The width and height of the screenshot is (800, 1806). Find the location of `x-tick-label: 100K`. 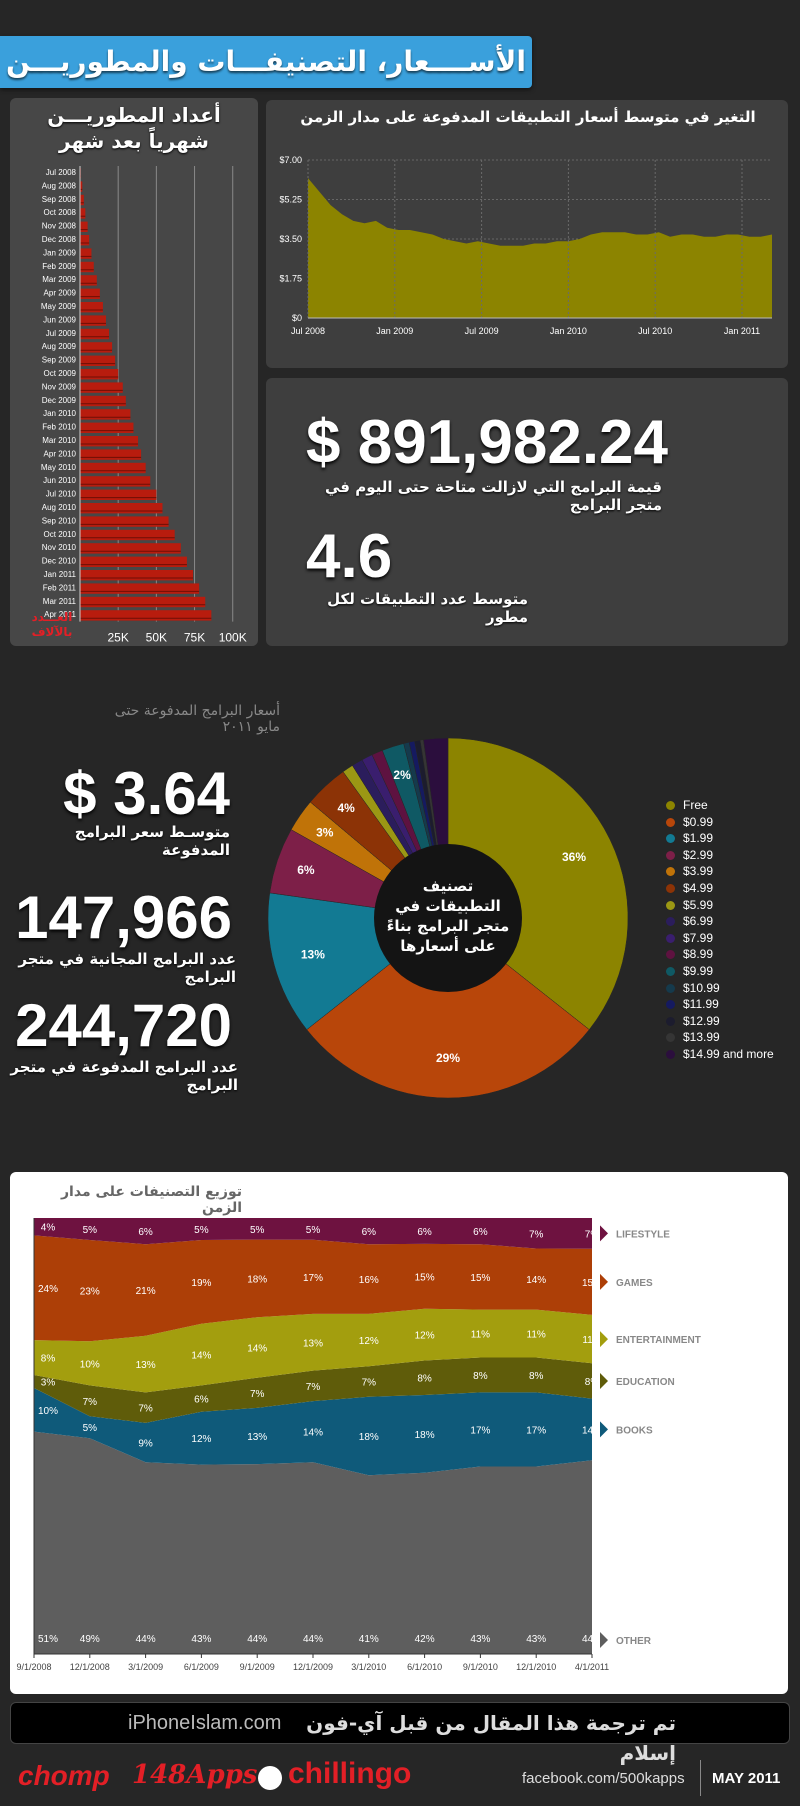

x-tick-label: 100K is located at coordinates (233, 637).